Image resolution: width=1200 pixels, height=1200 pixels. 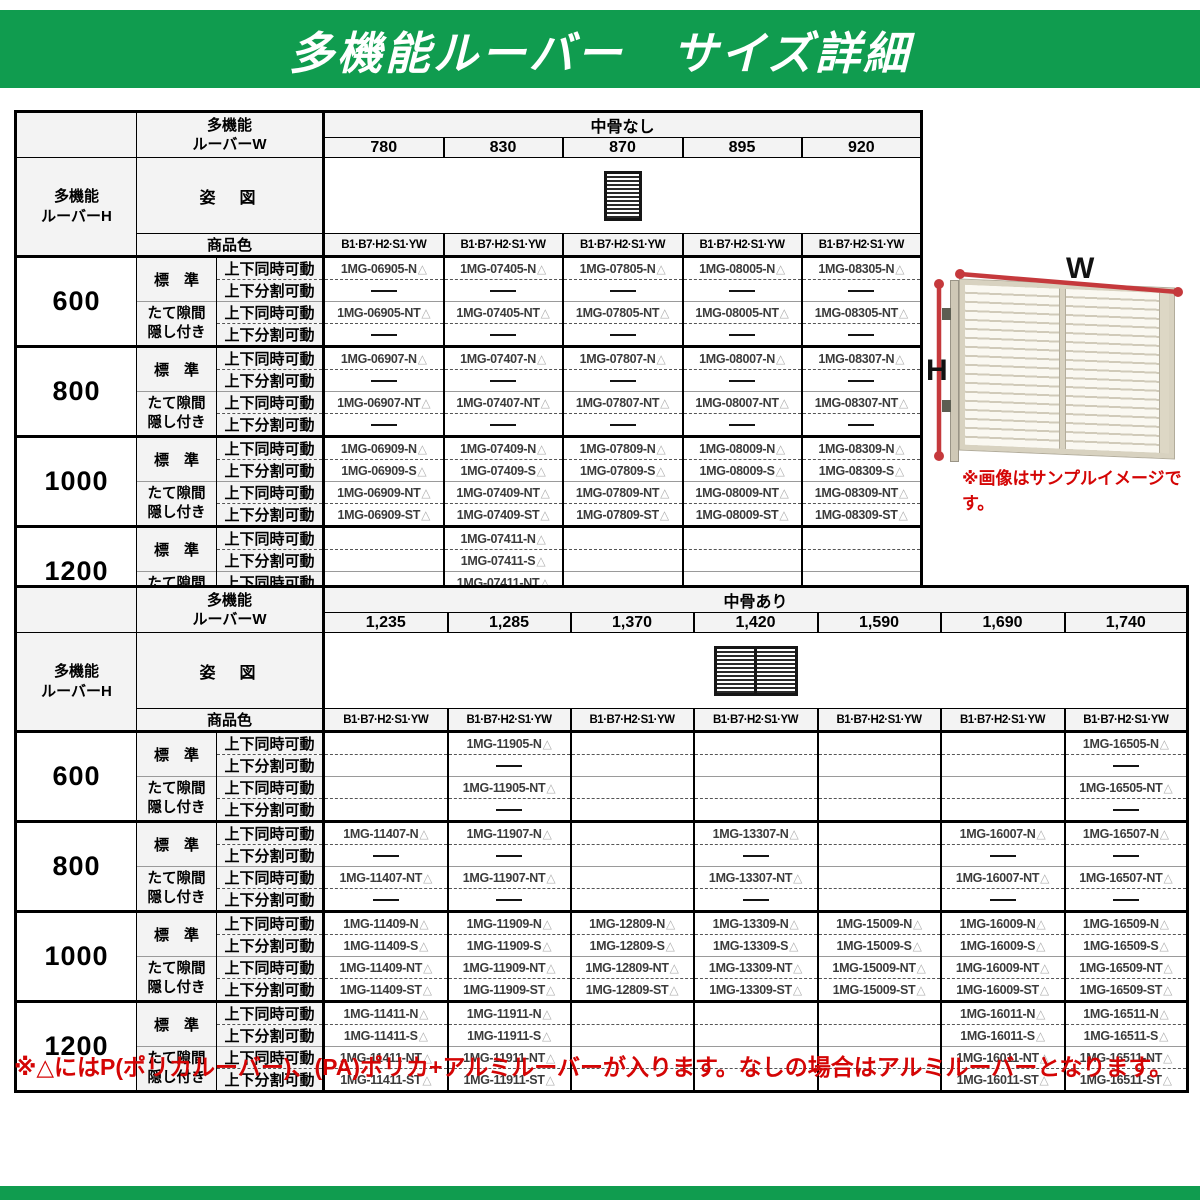 I want to click on product-code-cell: 1MG-07411-S△, so click(x=502, y=560).